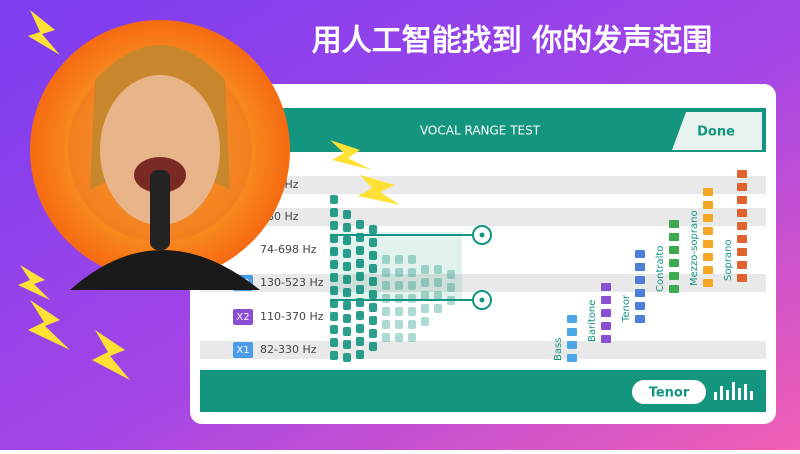 The width and height of the screenshot is (800, 454). What do you see at coordinates (482, 300) in the screenshot?
I see `pitch-handle-dot` at bounding box center [482, 300].